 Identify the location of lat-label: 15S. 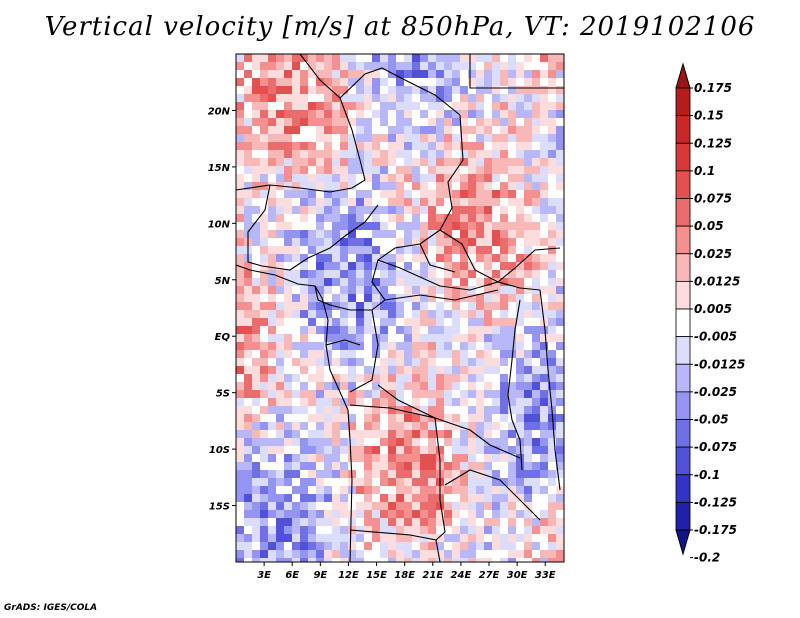
(219, 507).